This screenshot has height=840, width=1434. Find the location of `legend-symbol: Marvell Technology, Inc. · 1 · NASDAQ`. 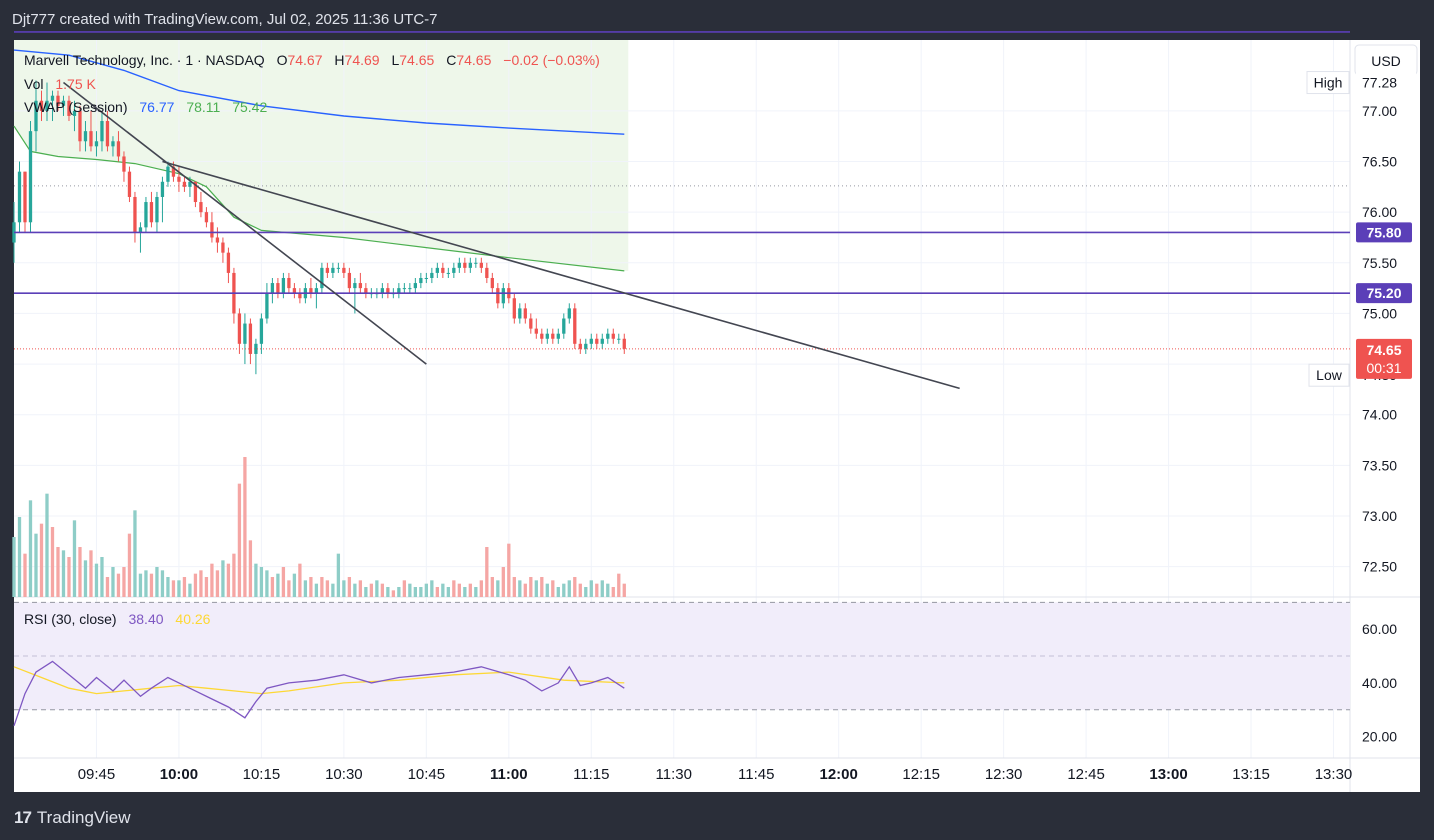

legend-symbol: Marvell Technology, Inc. · 1 · NASDAQ is located at coordinates (144, 60).